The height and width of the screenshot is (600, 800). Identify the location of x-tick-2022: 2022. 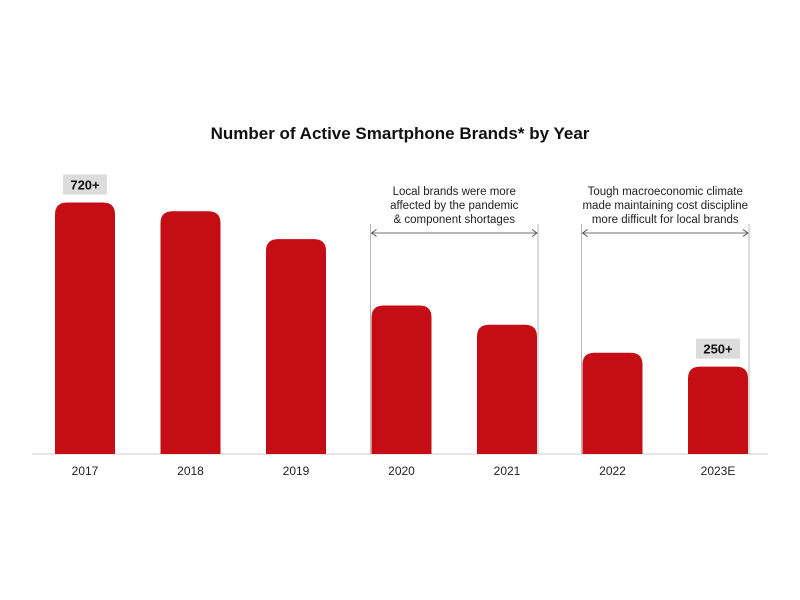
(612, 471).